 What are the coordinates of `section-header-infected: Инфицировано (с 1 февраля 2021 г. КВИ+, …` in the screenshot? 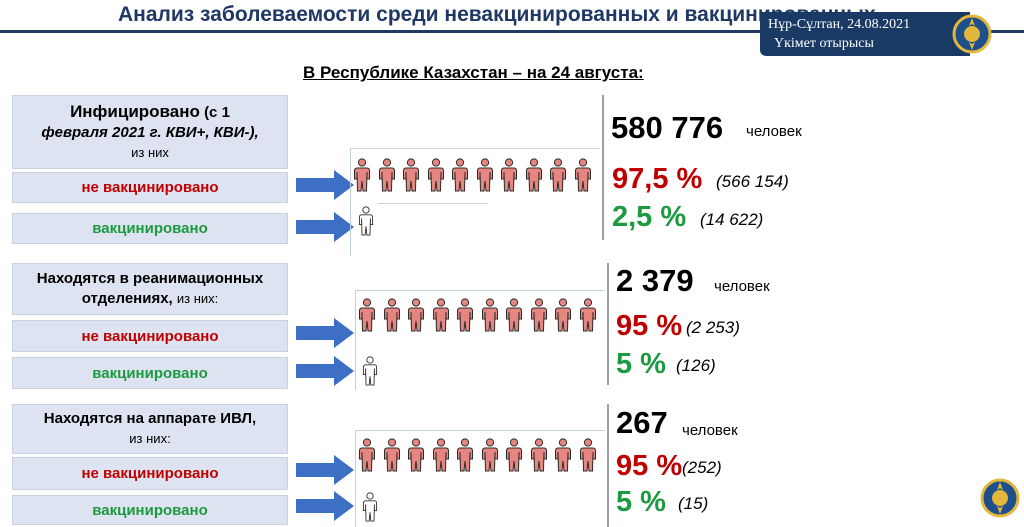 It's located at (150, 132).